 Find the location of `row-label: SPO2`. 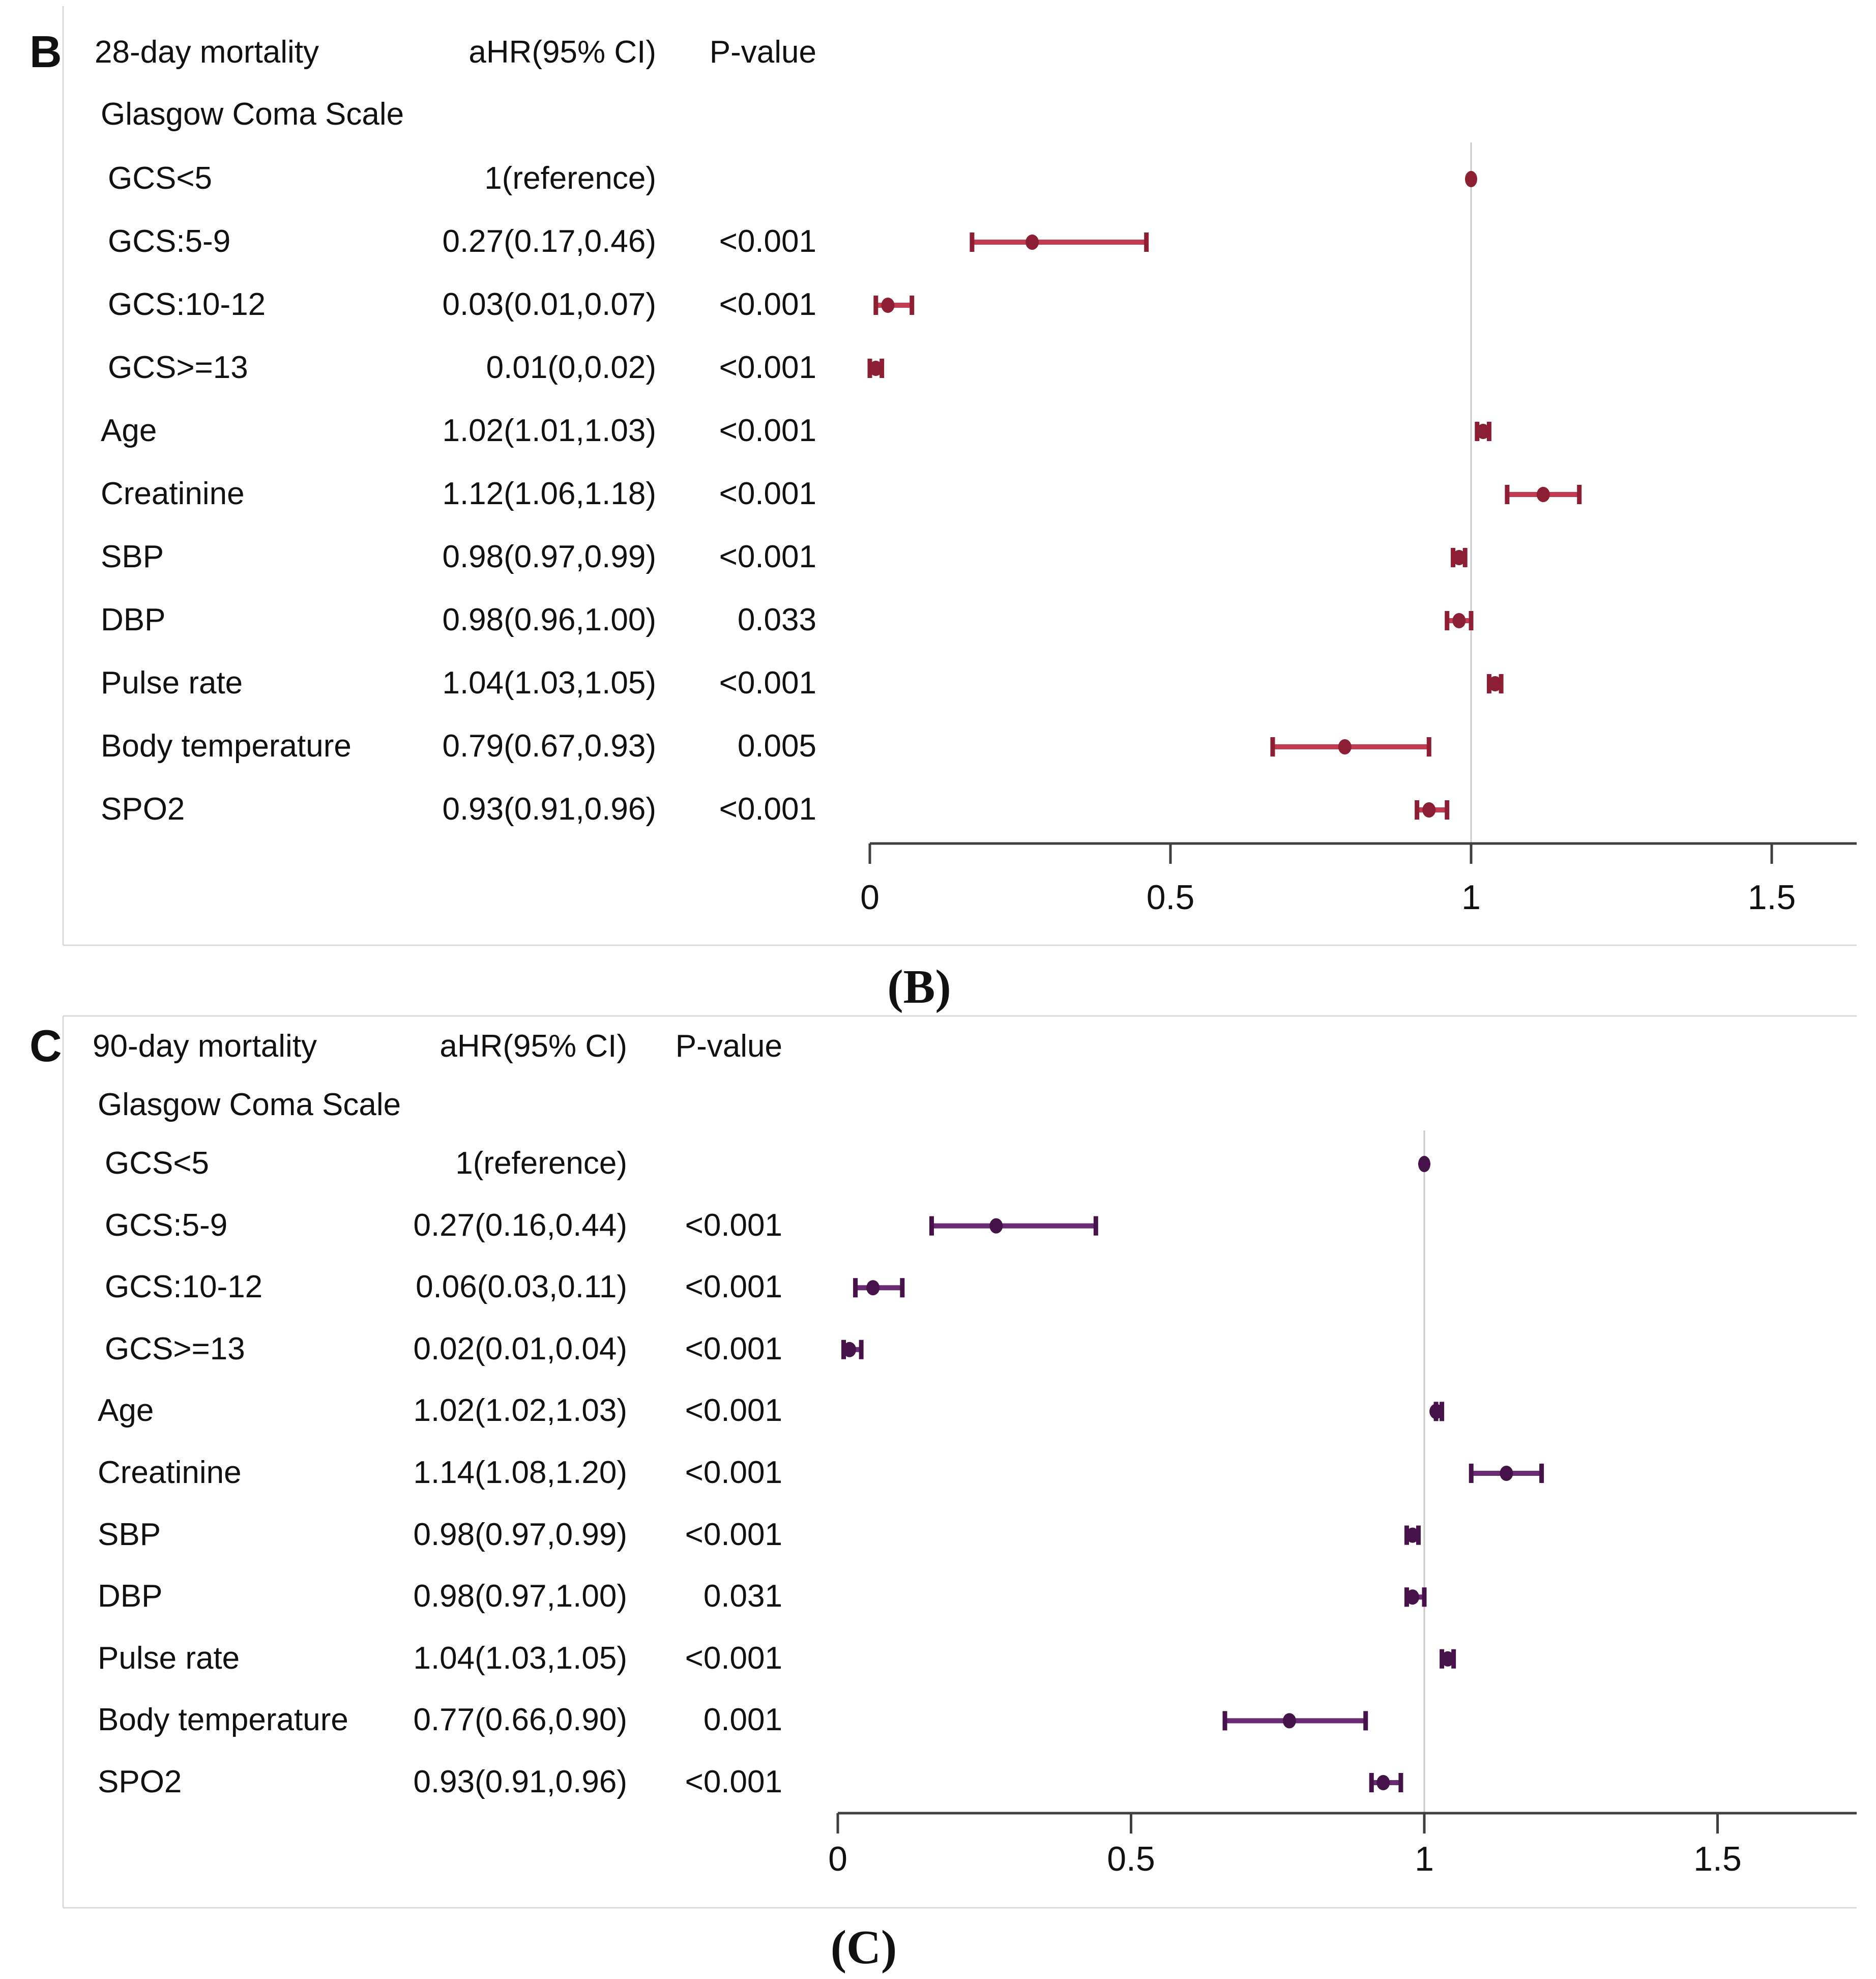

row-label: SPO2 is located at coordinates (140, 1782).